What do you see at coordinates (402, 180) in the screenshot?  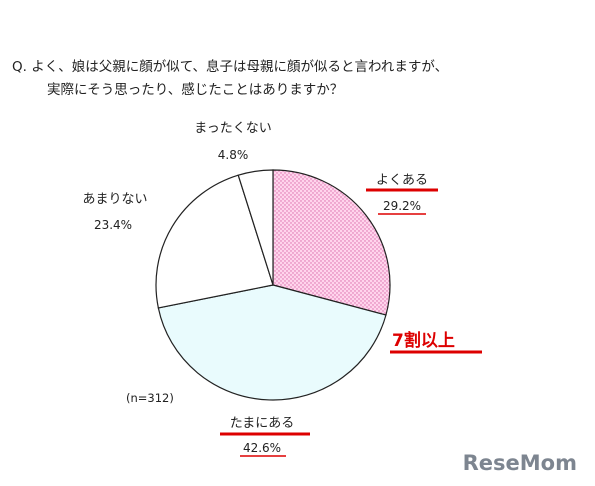 I see `label-yokuaru: よくある` at bounding box center [402, 180].